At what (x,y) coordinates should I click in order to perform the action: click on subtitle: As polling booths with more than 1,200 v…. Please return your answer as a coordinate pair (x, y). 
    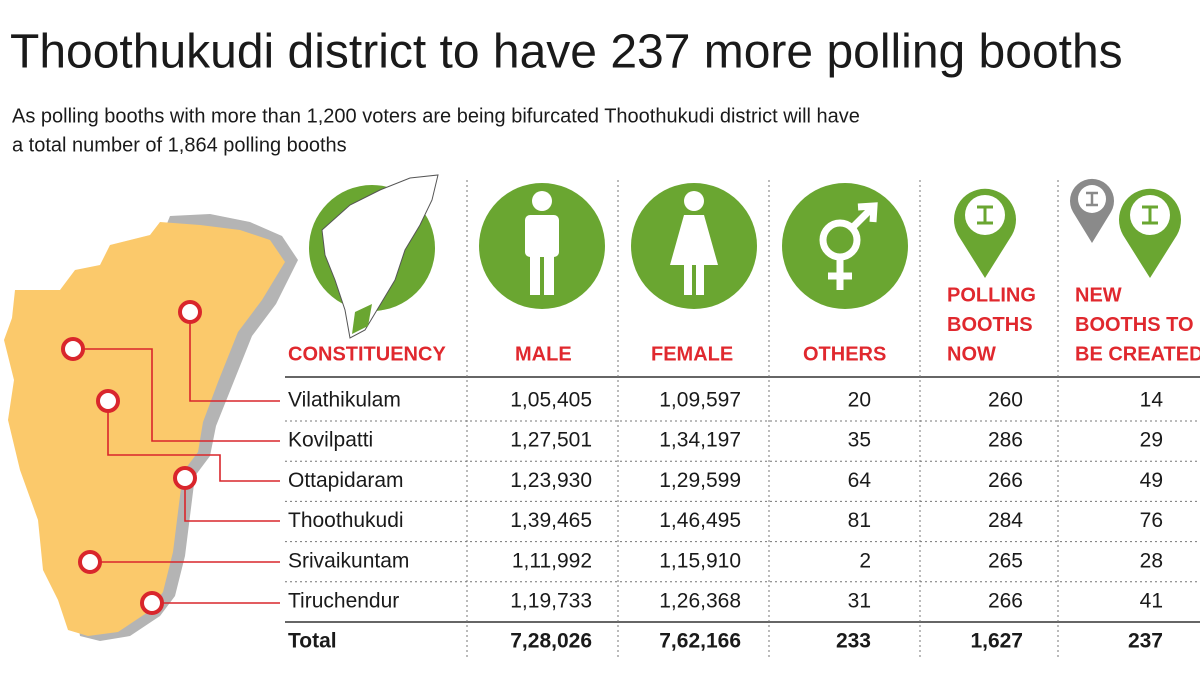
    Looking at the image, I should click on (436, 116).